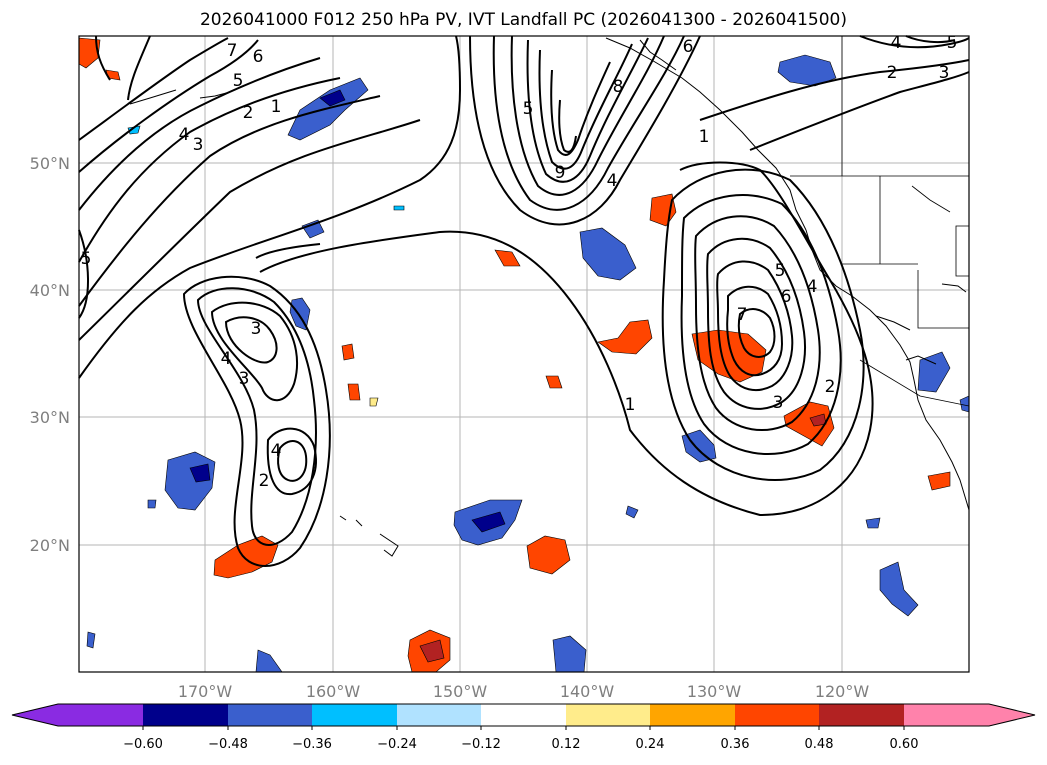 The image size is (1047, 765). Describe the element at coordinates (50, 545) in the screenshot. I see `lat-label-20n: 20°N` at that location.